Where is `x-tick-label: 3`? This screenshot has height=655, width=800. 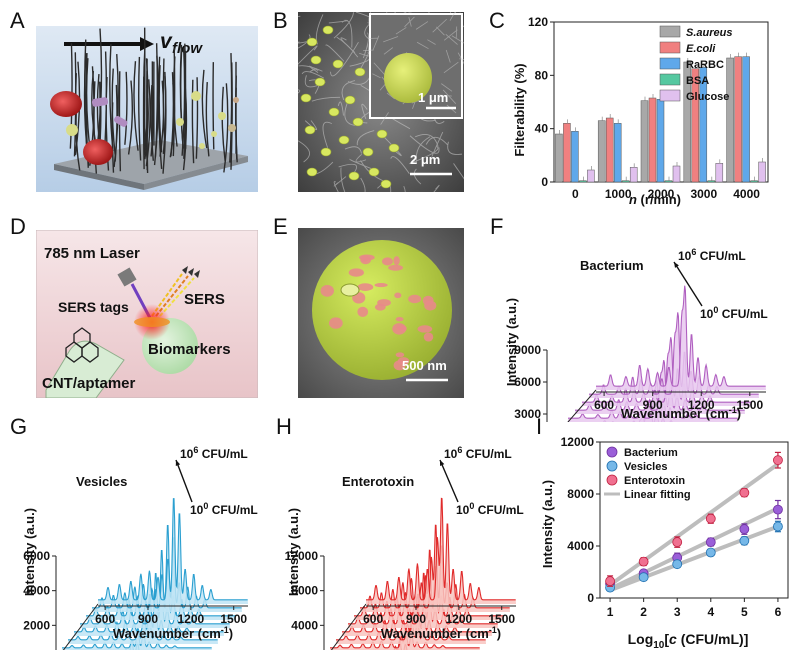
x-tick-label: 3 is located at coordinates (677, 612).